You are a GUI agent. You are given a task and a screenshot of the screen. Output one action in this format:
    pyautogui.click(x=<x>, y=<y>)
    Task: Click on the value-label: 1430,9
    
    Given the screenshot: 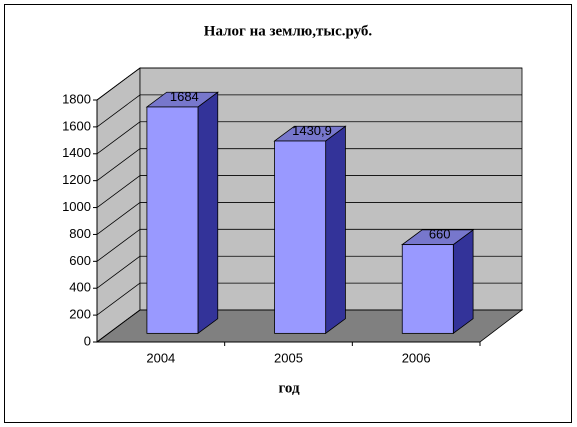 What is the action you would take?
    pyautogui.click(x=312, y=130)
    